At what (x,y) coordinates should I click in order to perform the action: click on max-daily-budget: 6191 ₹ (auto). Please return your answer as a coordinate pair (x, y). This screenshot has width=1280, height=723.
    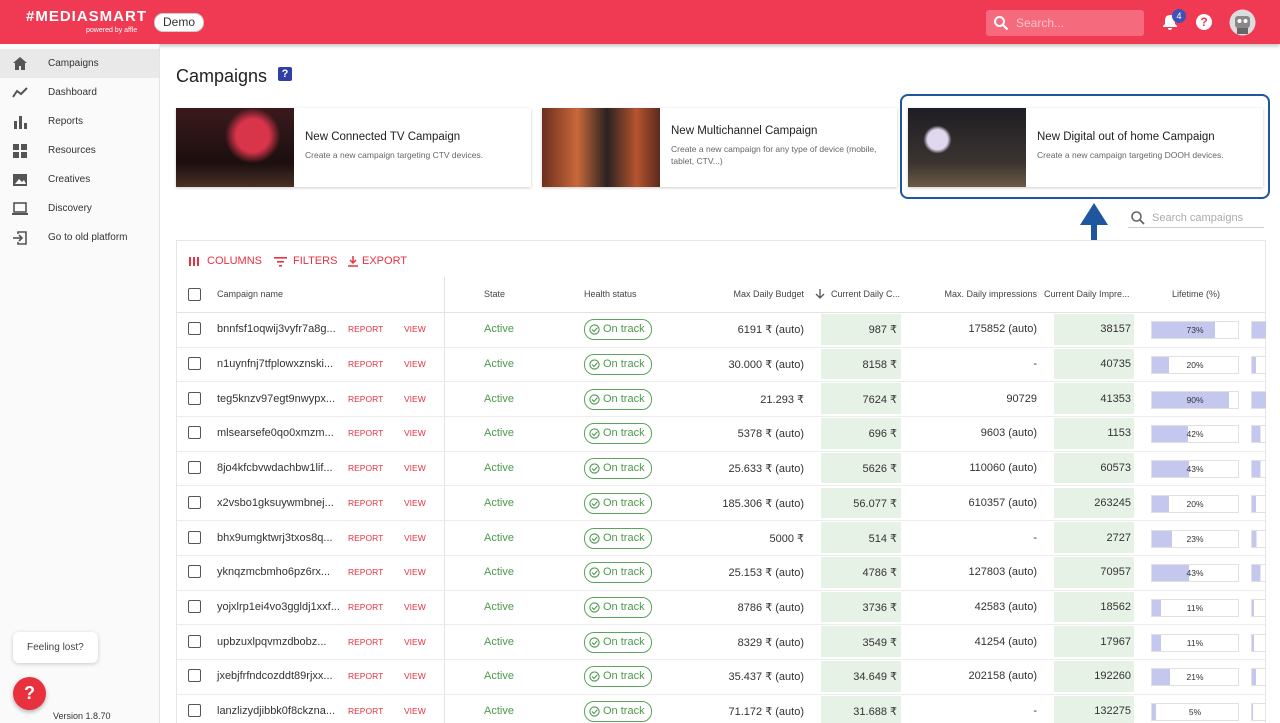
    Looking at the image, I should click on (770, 330).